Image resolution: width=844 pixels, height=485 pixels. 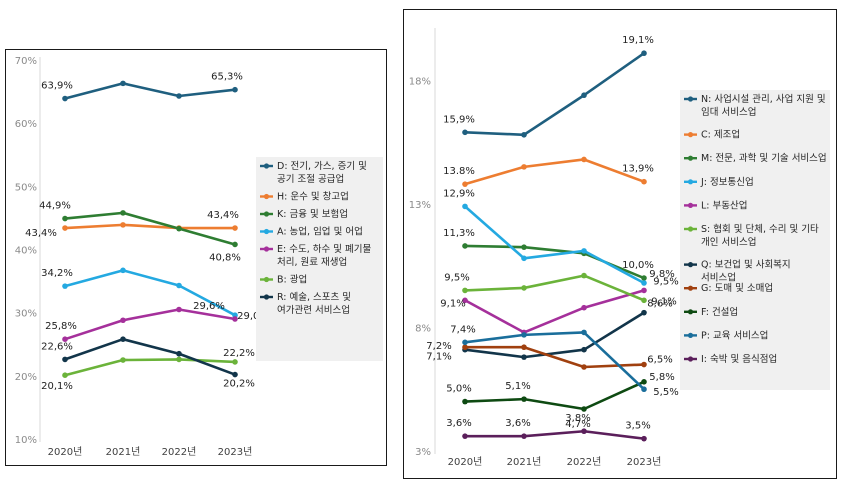 What do you see at coordinates (61, 326) in the screenshot?
I see `data-label: 25,8%` at bounding box center [61, 326].